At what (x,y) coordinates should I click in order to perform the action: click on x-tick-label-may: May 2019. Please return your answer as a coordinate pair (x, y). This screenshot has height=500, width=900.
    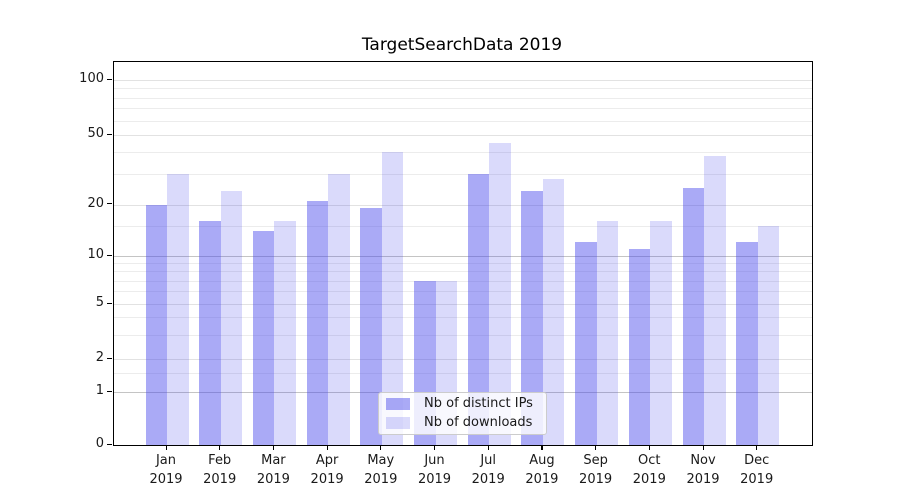
    Looking at the image, I should click on (381, 470).